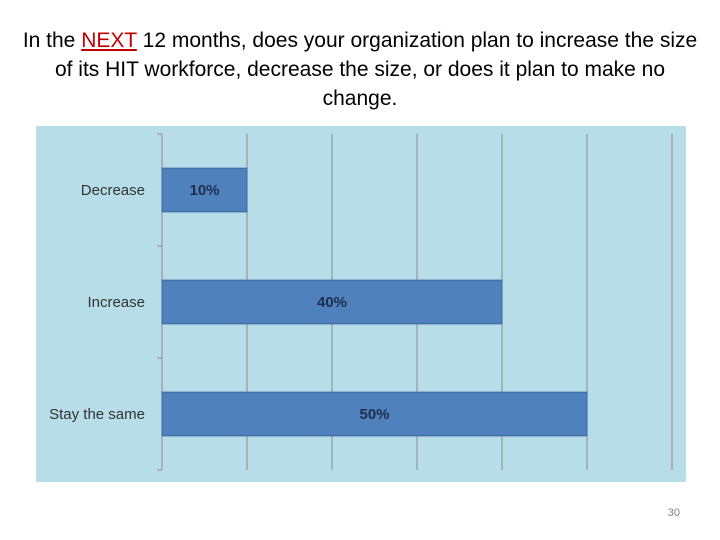 Image resolution: width=720 pixels, height=540 pixels. Describe the element at coordinates (113, 190) in the screenshot. I see `category-label: Decrease` at that location.